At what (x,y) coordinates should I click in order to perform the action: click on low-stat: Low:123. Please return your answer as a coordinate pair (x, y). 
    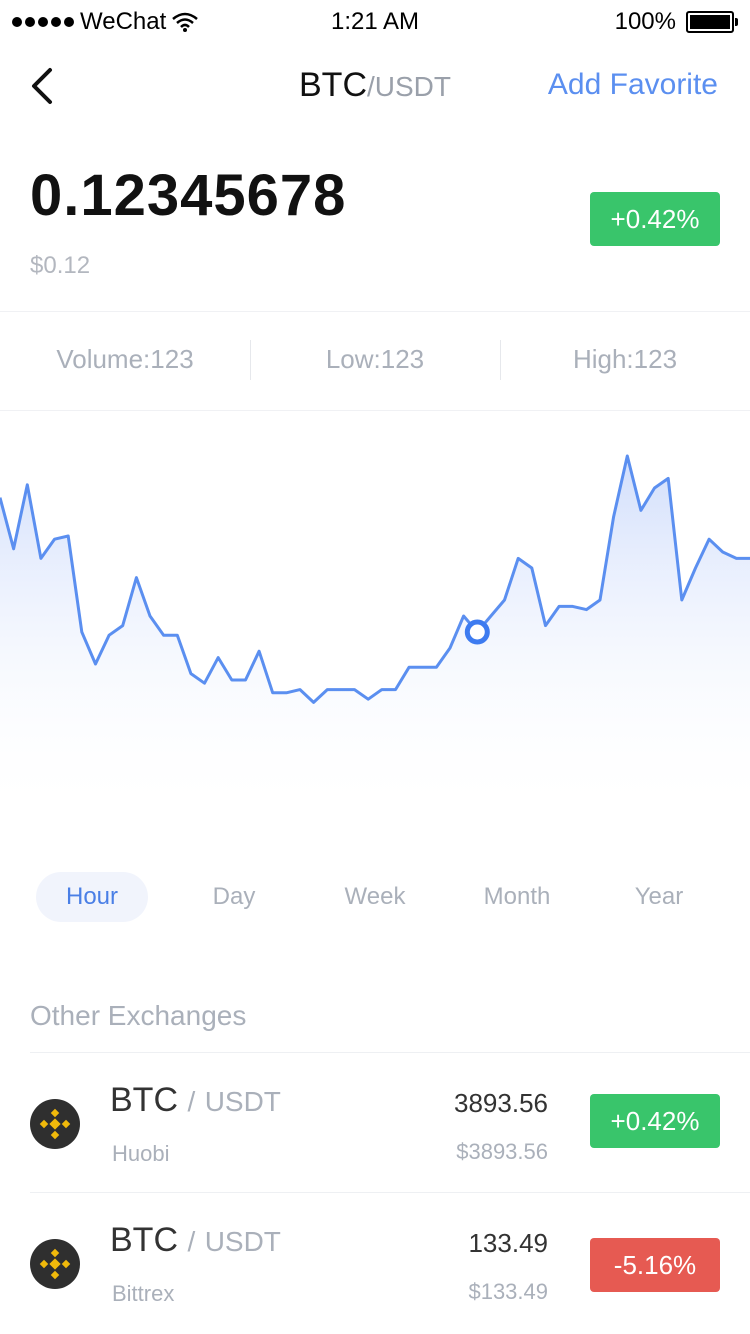
    Looking at the image, I should click on (375, 359).